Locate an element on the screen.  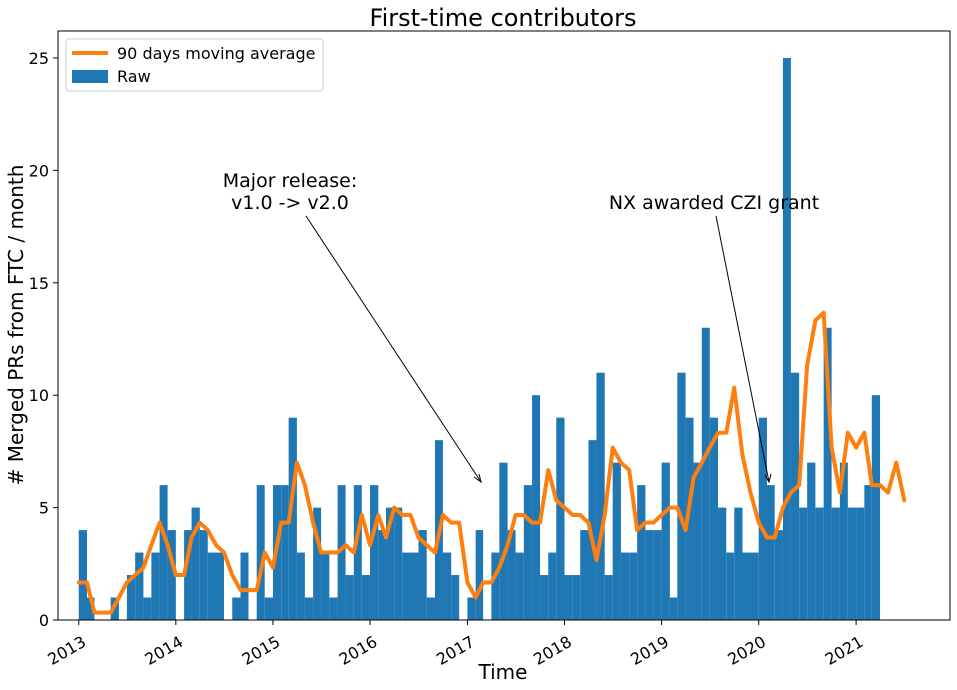
annotation-czi-grant-arrow is located at coordinates (742, 349).